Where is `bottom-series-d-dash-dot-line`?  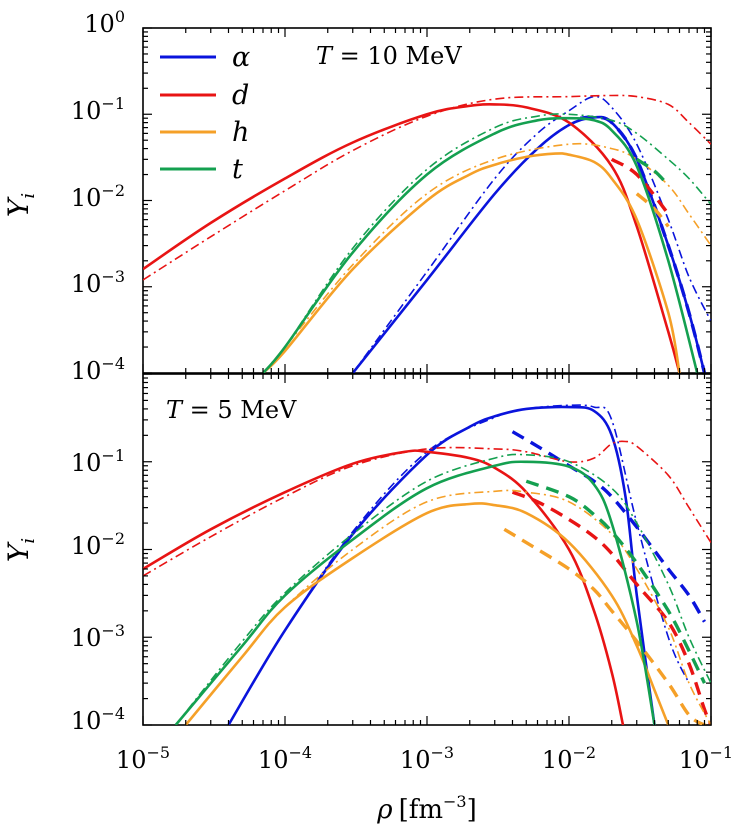 bottom-series-d-dash-dot-line is located at coordinates (427, 508).